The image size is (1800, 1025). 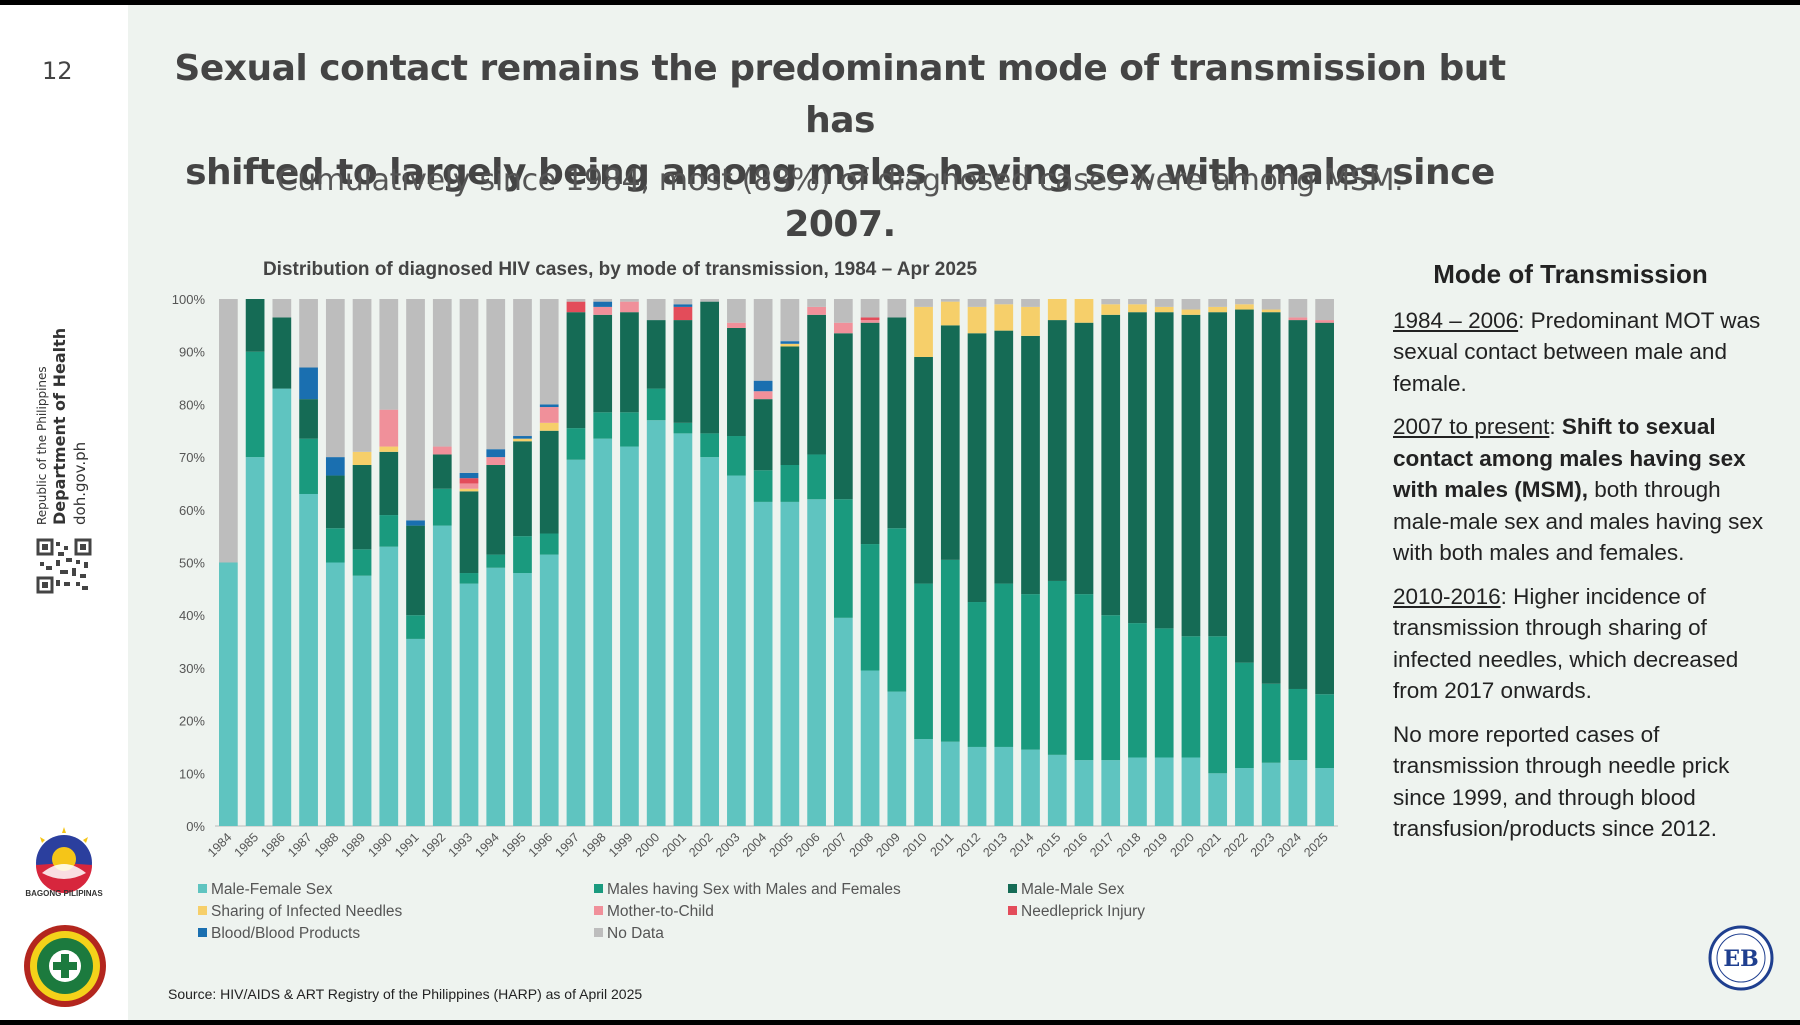 I want to click on legend-label: No Data, so click(x=635, y=933).